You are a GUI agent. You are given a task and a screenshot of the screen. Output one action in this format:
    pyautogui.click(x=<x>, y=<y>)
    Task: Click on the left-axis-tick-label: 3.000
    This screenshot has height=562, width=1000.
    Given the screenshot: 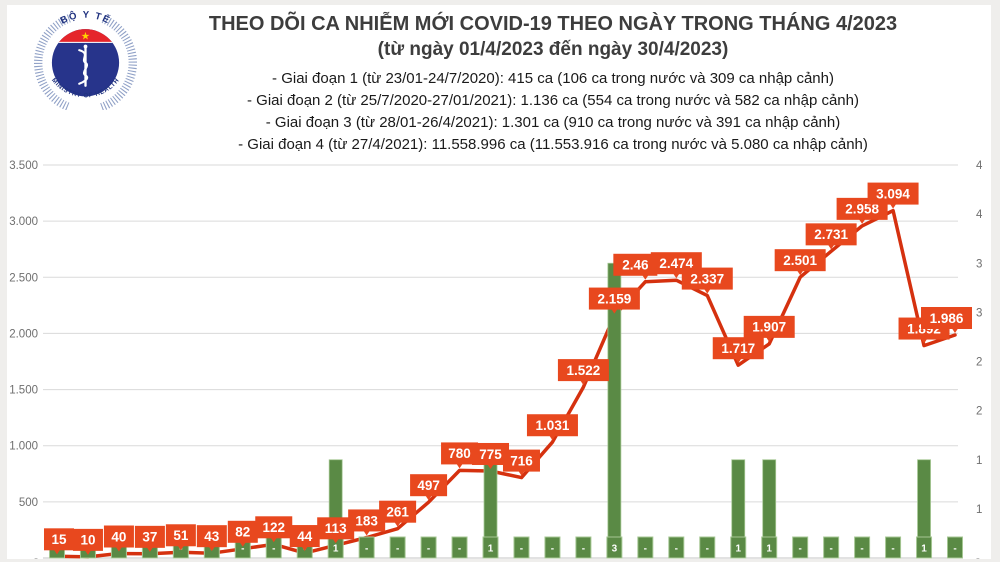 What is the action you would take?
    pyautogui.click(x=23, y=222)
    